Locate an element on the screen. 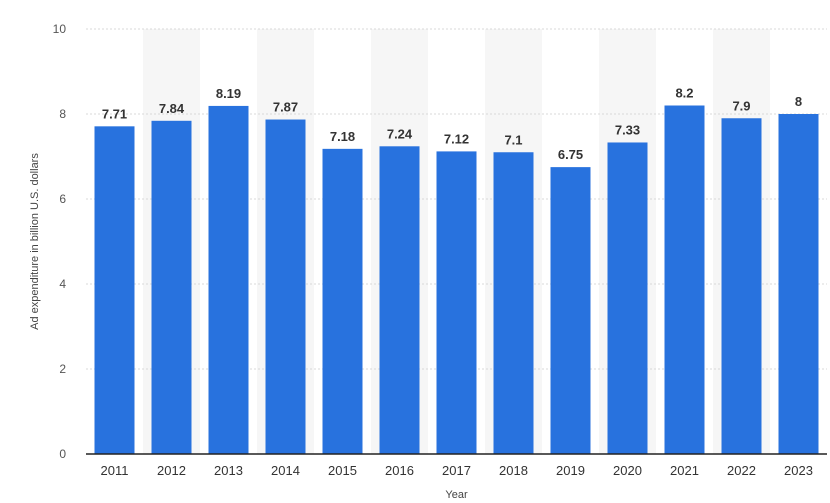 The width and height of the screenshot is (830, 503). bar-value-label: 7.71 is located at coordinates (114, 113).